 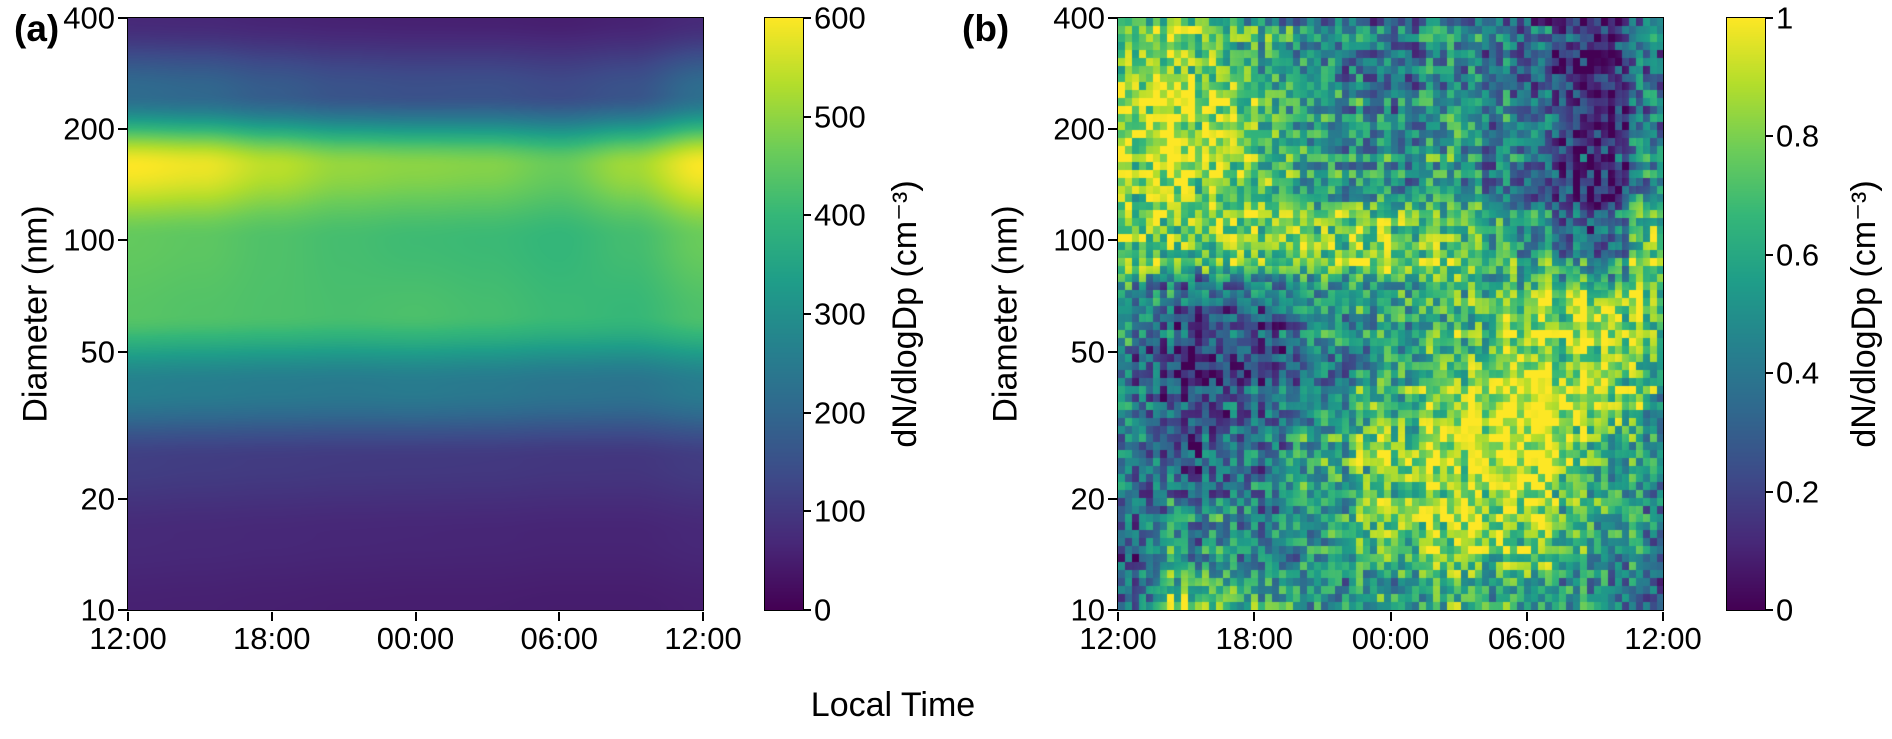 I want to click on x-axis-title: Local Time, so click(x=893, y=705).